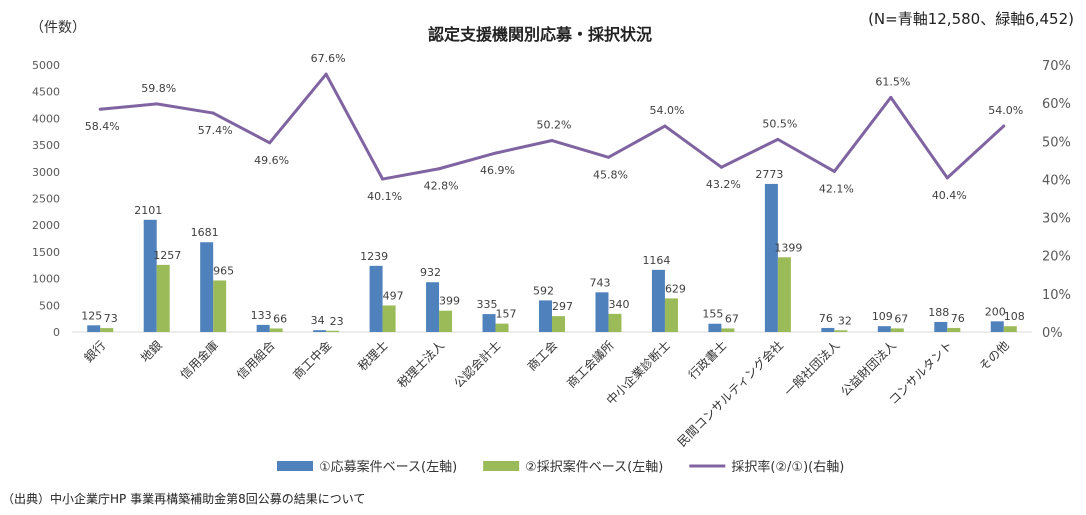  What do you see at coordinates (845, 320) in the screenshot?
I see `bar-value-label: 32` at bounding box center [845, 320].